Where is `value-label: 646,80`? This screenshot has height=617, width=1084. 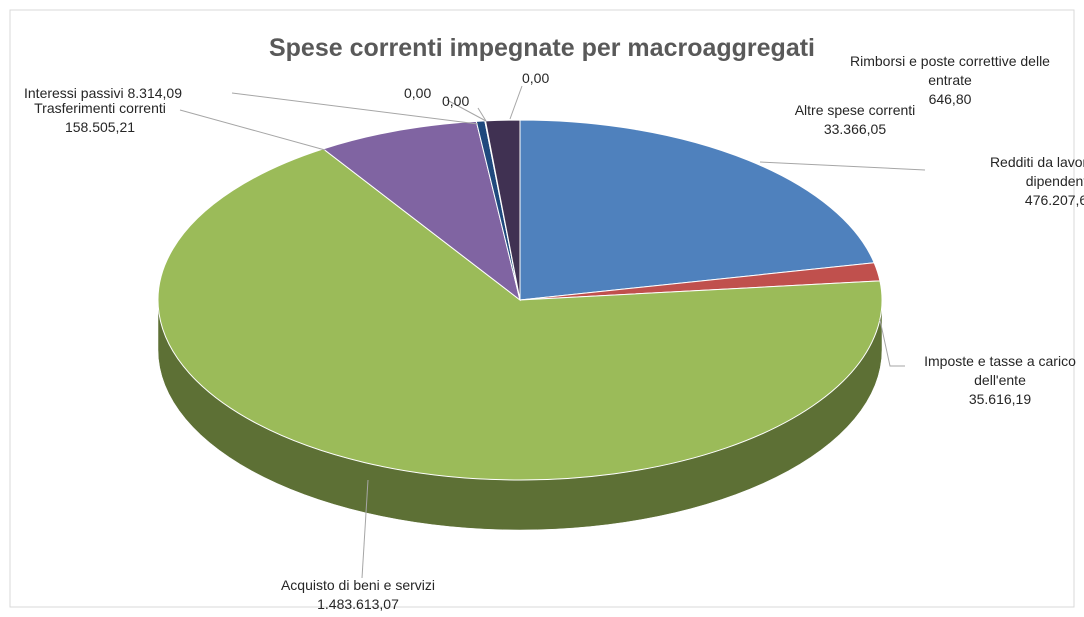
value-label: 646,80 is located at coordinates (950, 99).